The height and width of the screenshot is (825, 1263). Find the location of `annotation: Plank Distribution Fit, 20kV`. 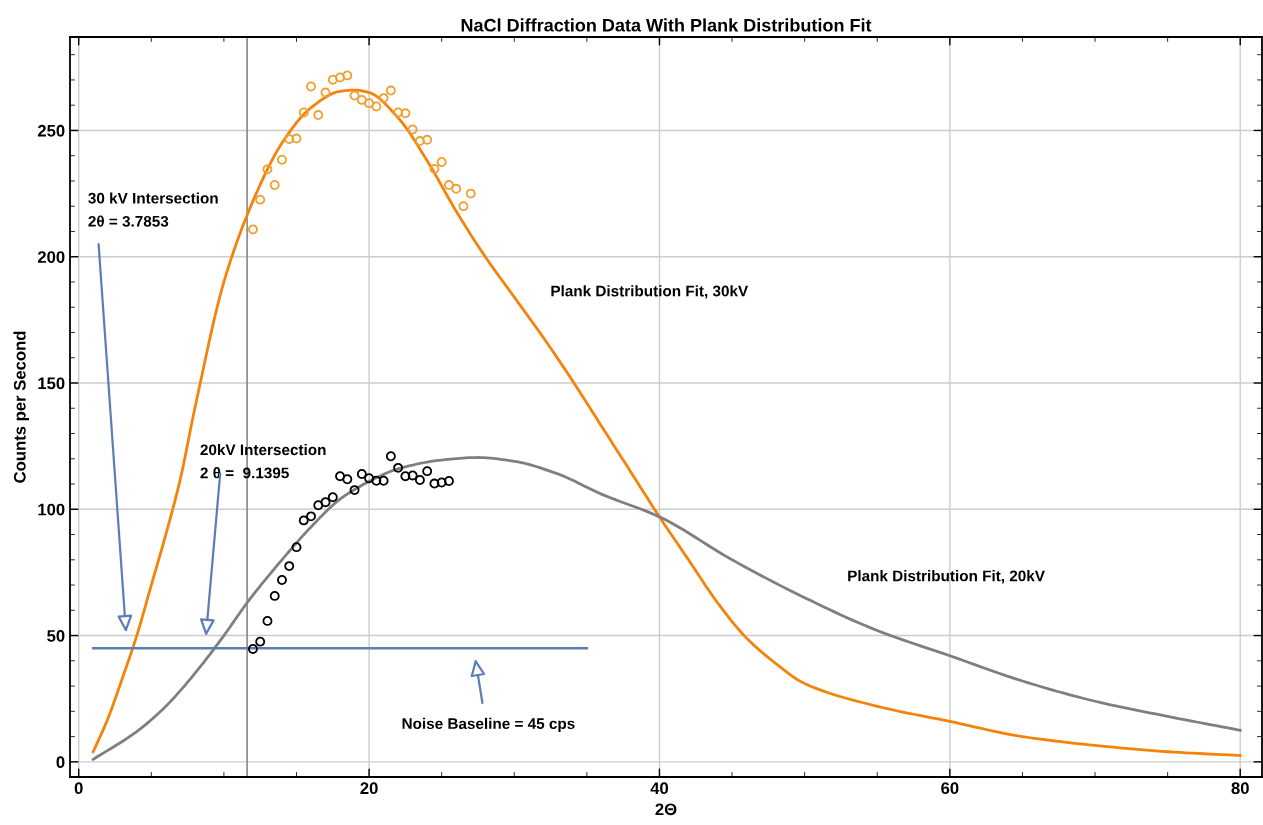

annotation: Plank Distribution Fit, 20kV is located at coordinates (946, 577).